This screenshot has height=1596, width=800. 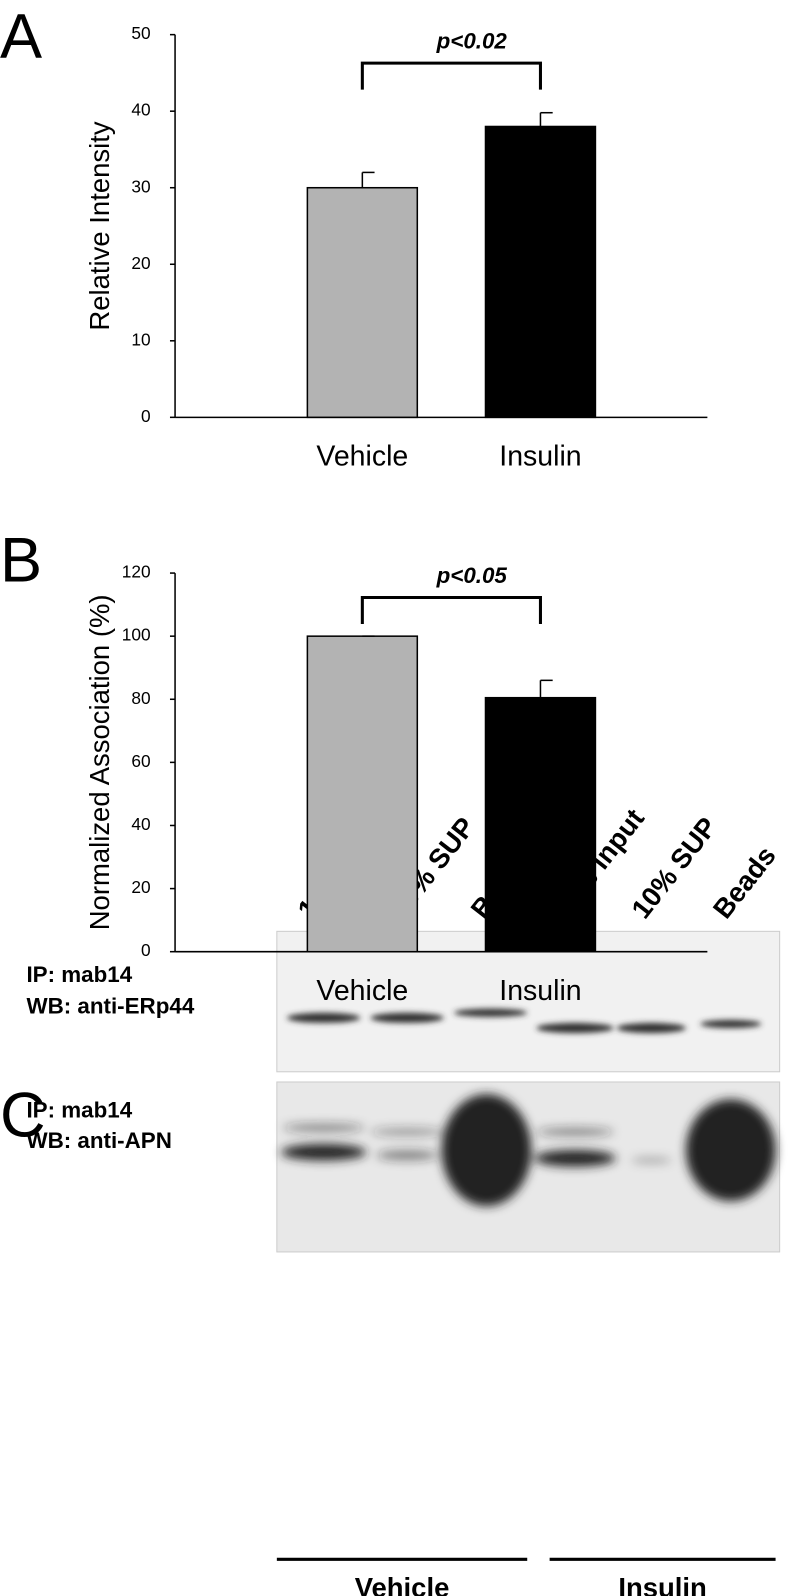 I want to click on panel-label: A, so click(x=21, y=36).